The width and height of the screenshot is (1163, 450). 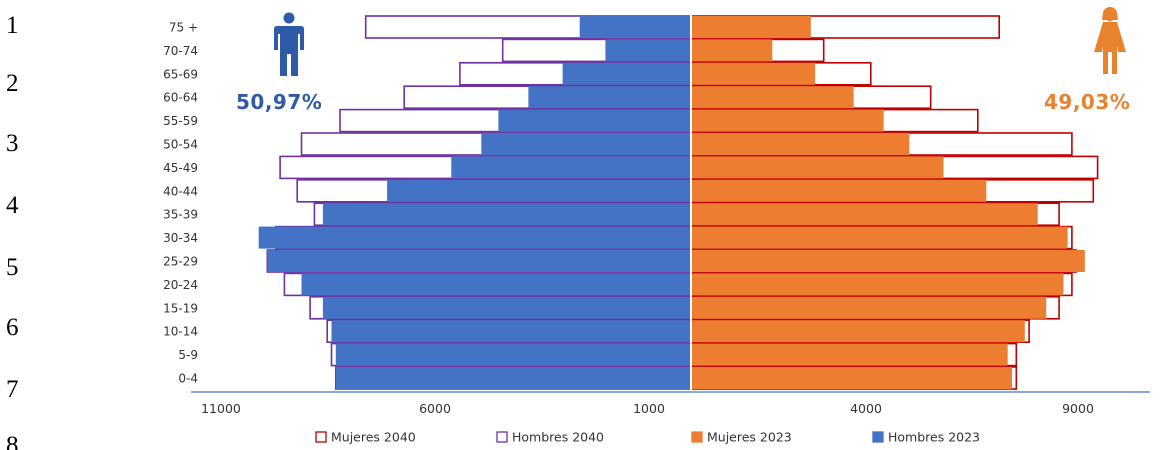 I want to click on right-percentage: 49,03%, so click(x=1087, y=102).